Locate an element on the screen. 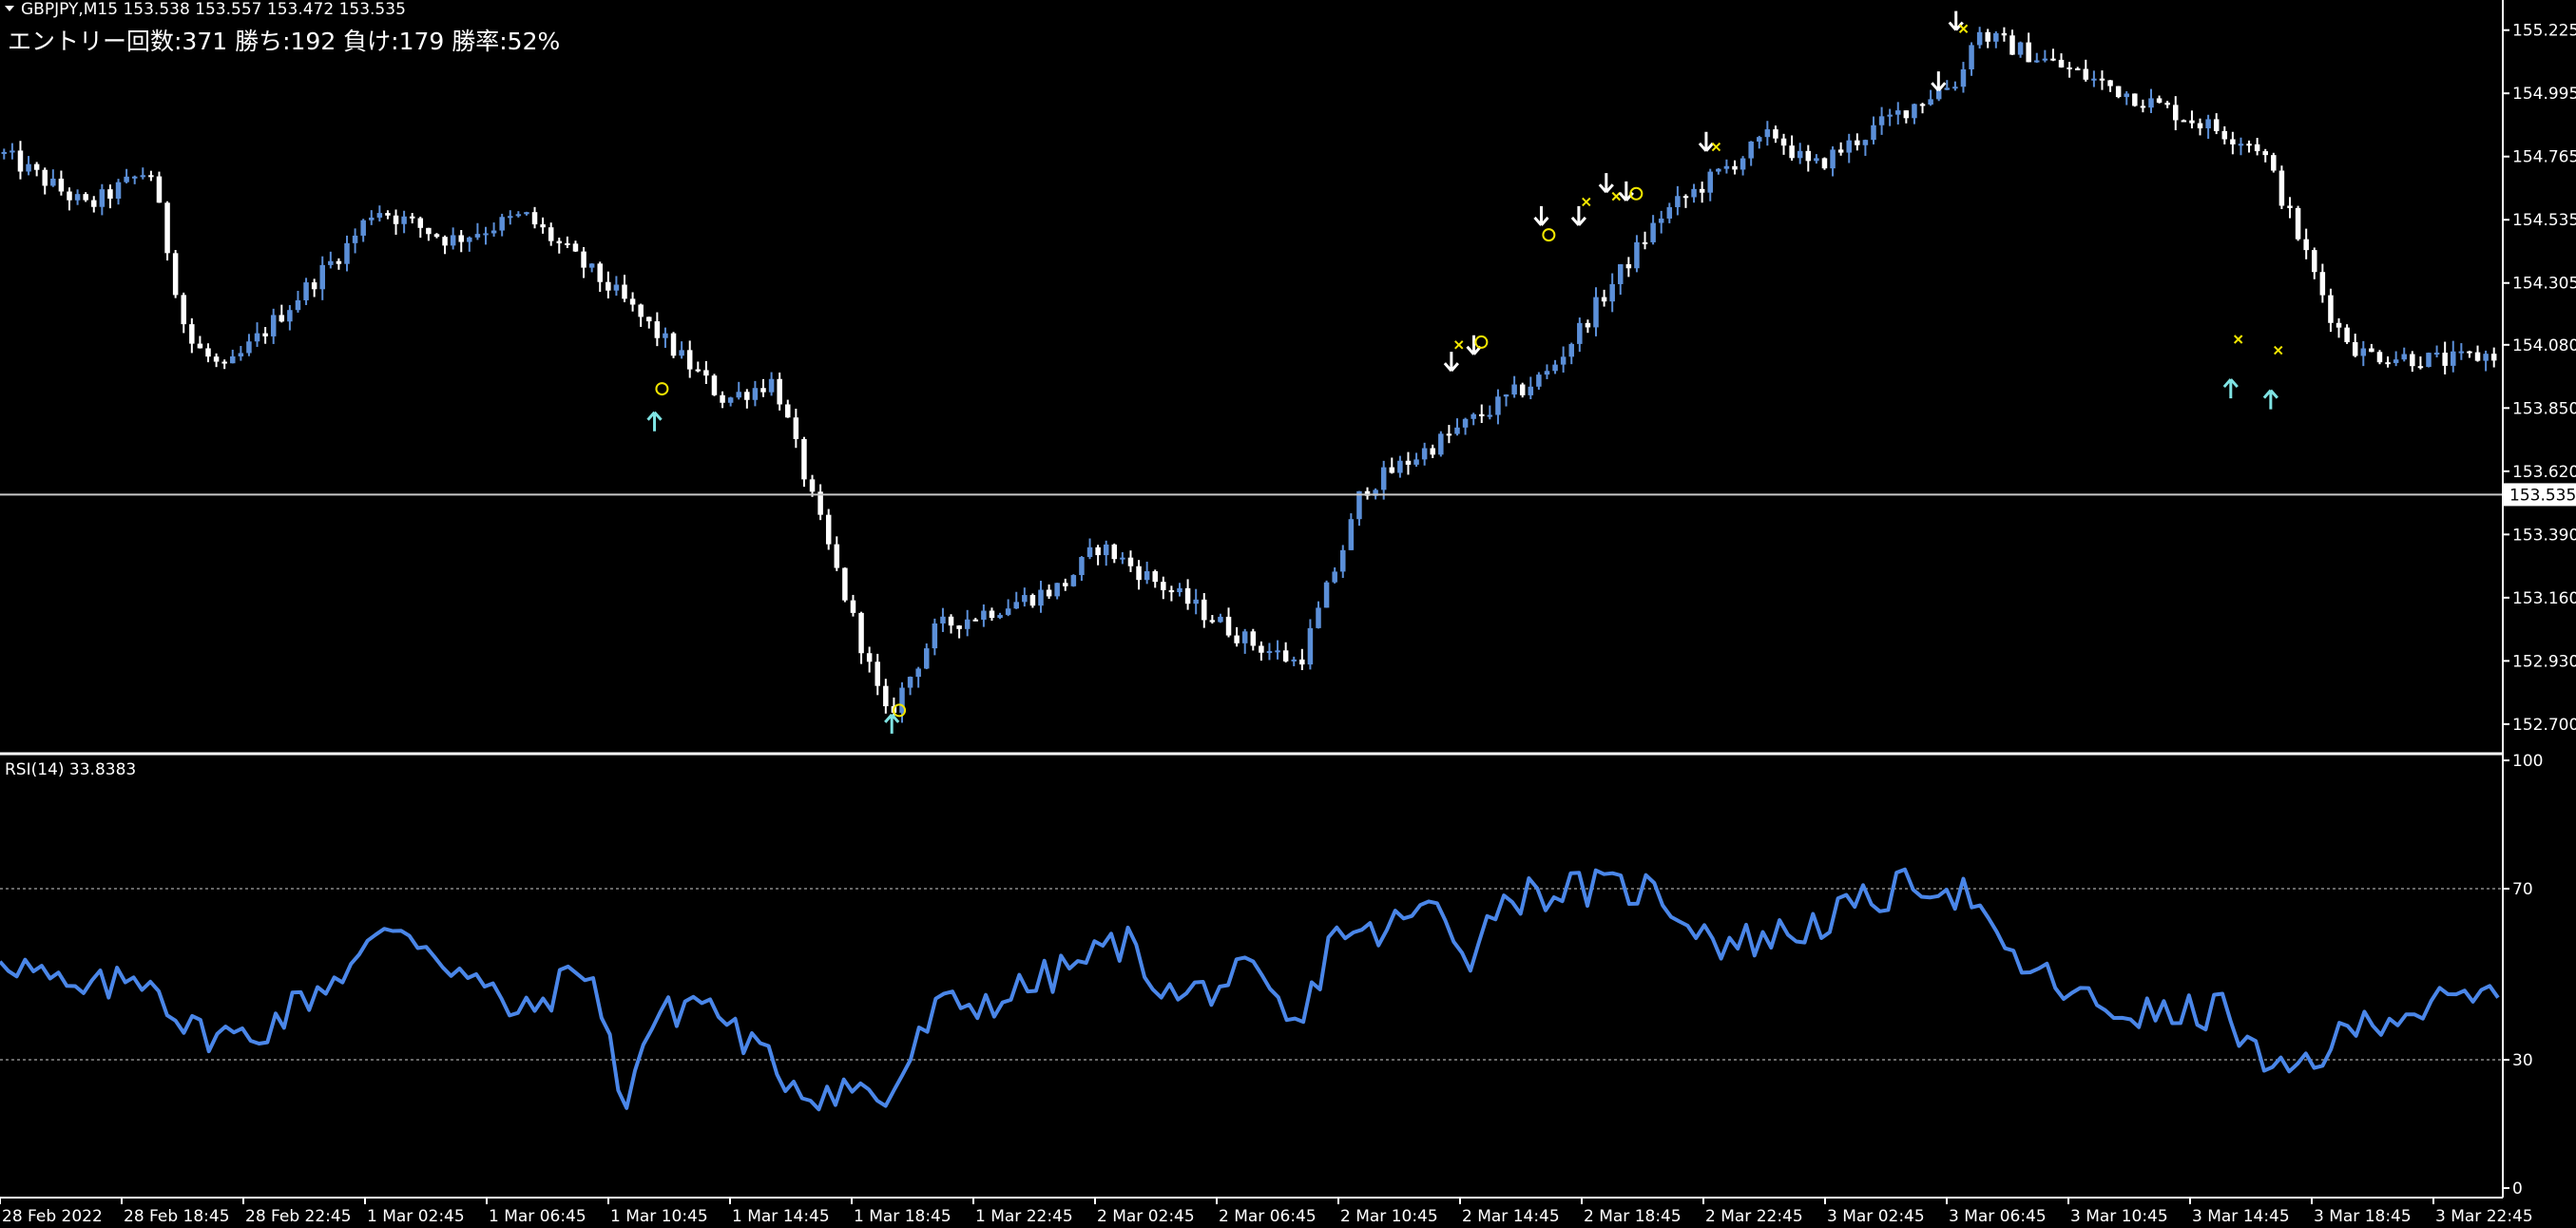  win-circle-icon is located at coordinates (662, 389).